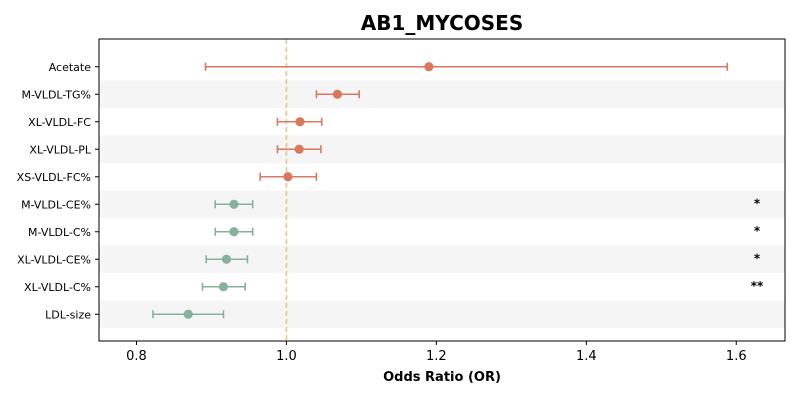 The image size is (800, 400). Describe the element at coordinates (136, 356) in the screenshot. I see `x-tick-label: 0.8` at that location.